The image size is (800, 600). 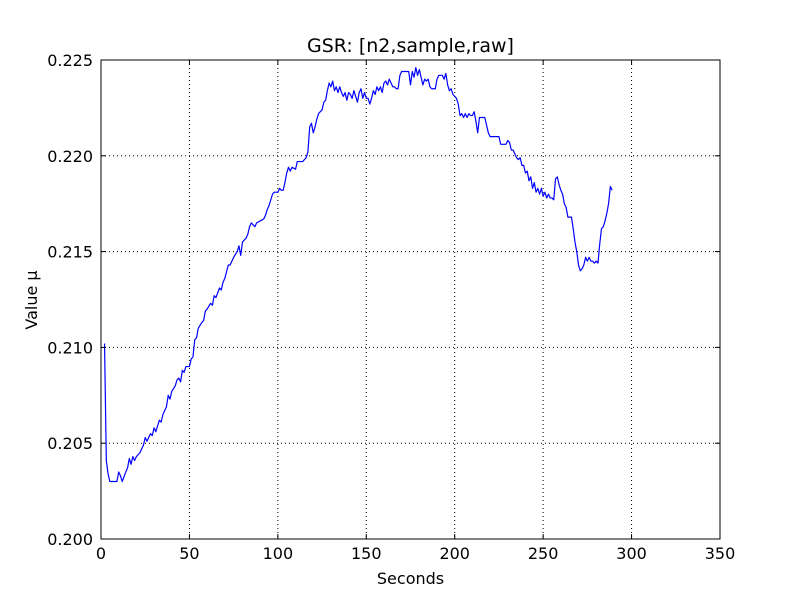 I want to click on y-tick-label: 0.210, so click(x=70, y=347).